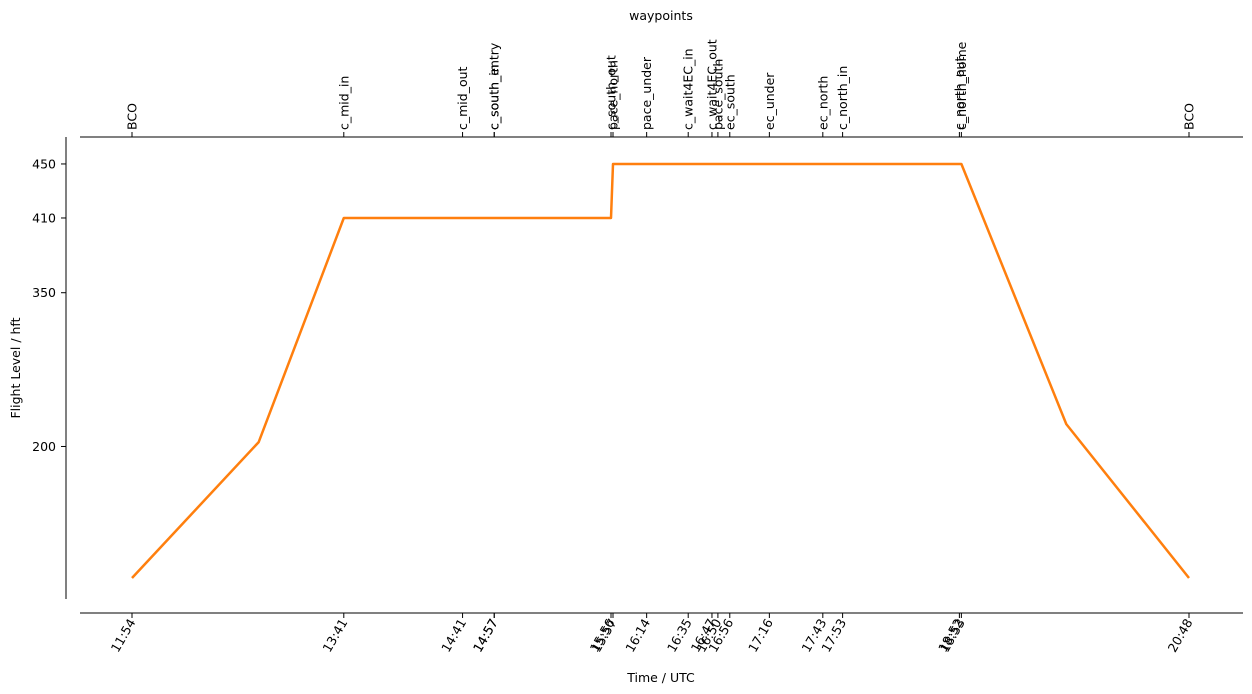 The height and width of the screenshot is (694, 1252). What do you see at coordinates (842, 98) in the screenshot?
I see `waypoint-label: c_north_in` at bounding box center [842, 98].